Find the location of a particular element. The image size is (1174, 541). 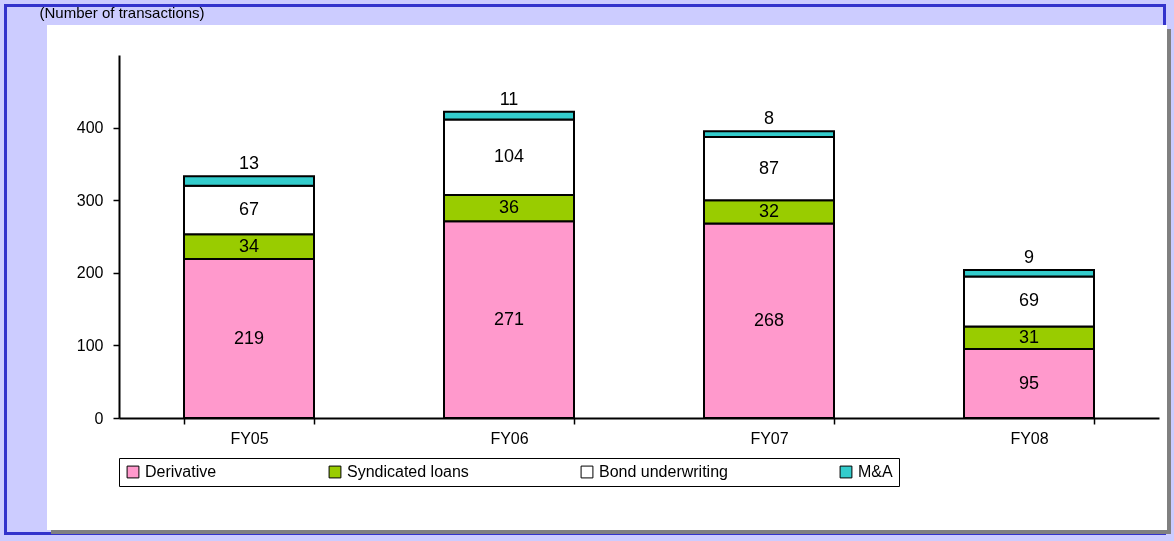

legend-label: Syndicated loans is located at coordinates (408, 471).